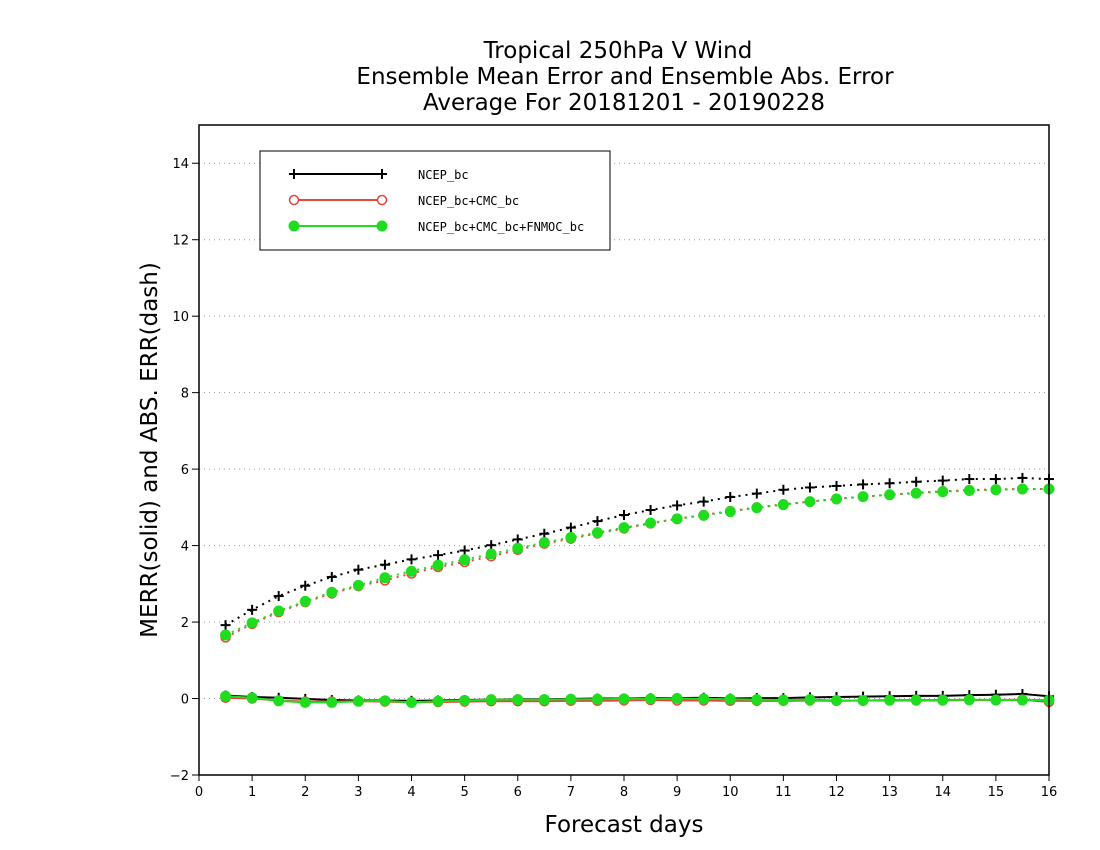  Describe the element at coordinates (185, 623) in the screenshot. I see `y-tick-label: 2` at that location.